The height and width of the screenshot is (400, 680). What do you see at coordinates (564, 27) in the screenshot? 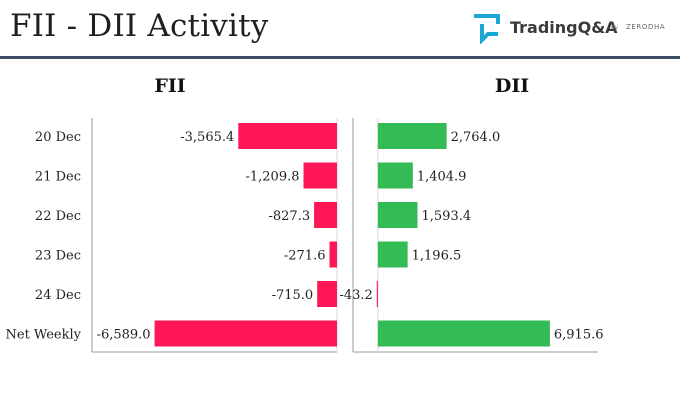
I see `logo-text: TradingQ&A` at bounding box center [564, 27].